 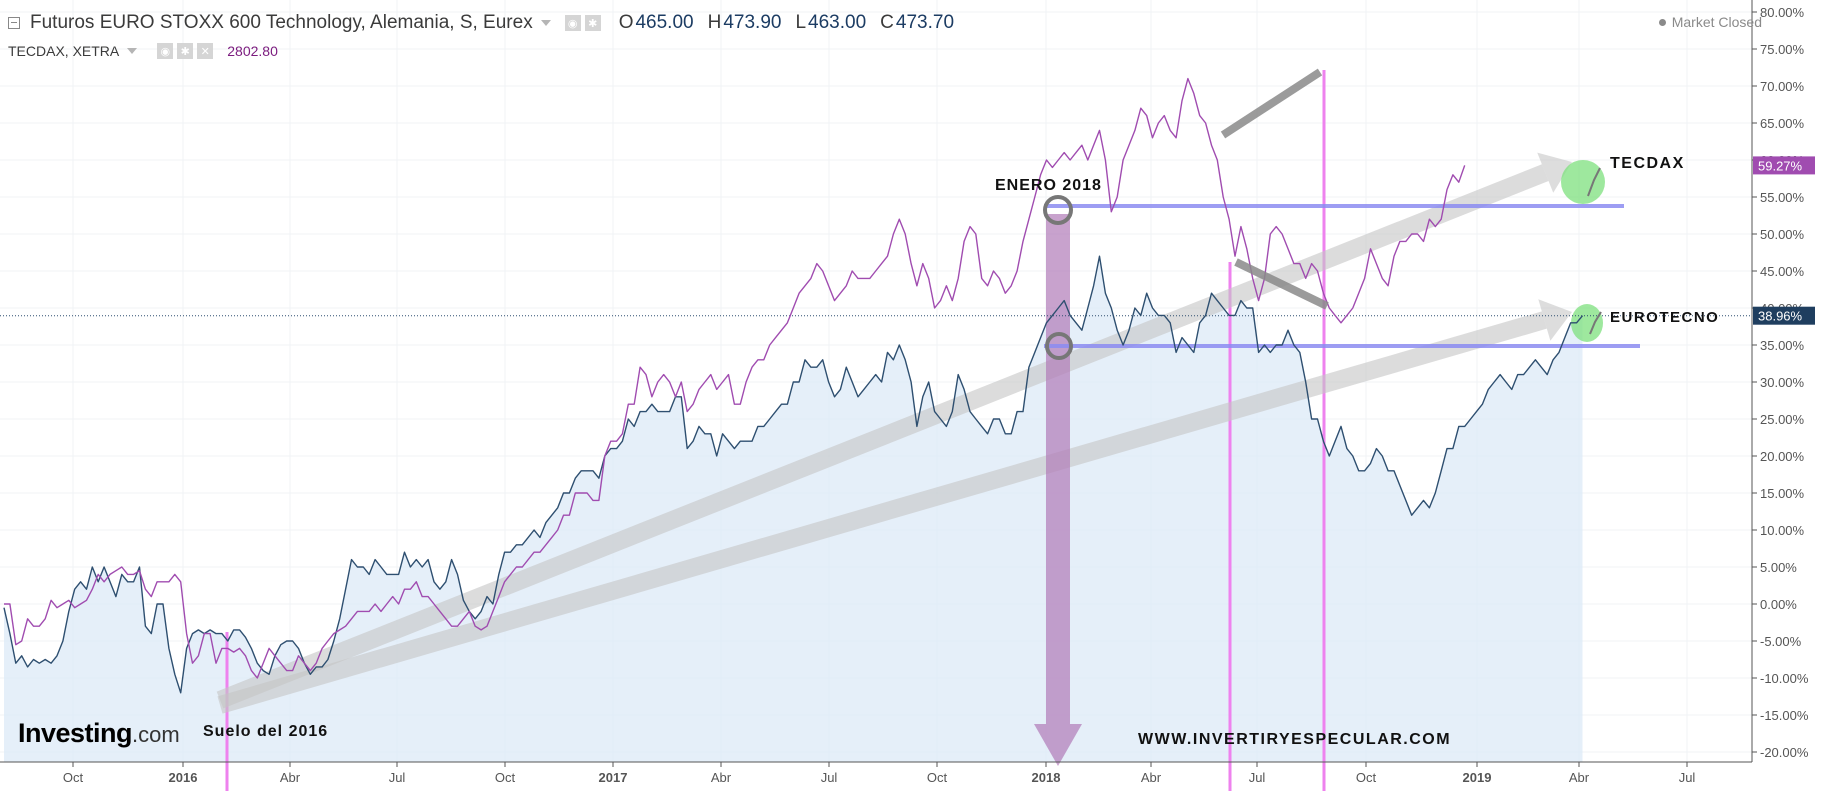 I want to click on open-label: O, so click(x=626, y=22).